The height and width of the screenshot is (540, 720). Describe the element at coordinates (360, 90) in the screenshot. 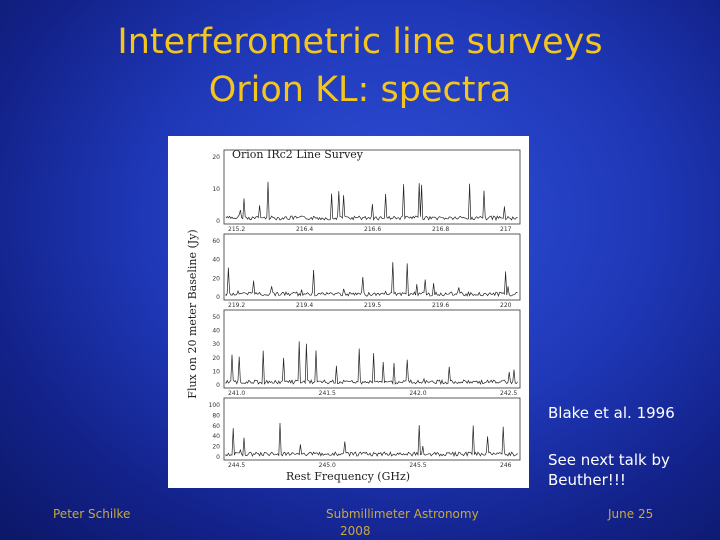

I see `title-line-2: Orion KL: spectra` at that location.